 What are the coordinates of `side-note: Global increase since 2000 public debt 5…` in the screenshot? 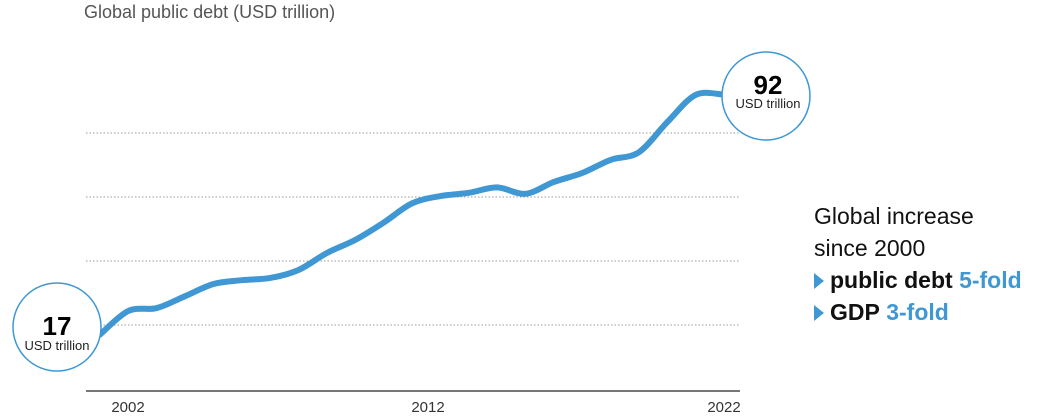 It's located at (918, 264).